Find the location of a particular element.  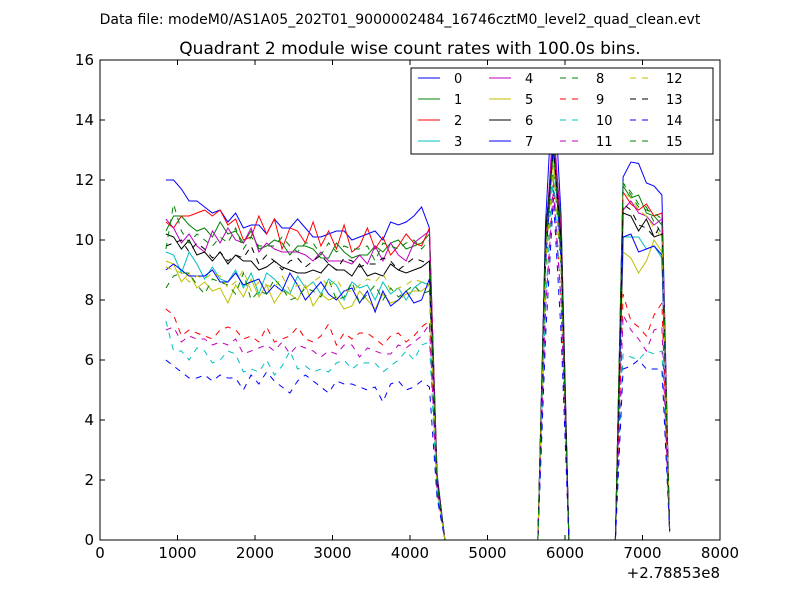

legend-label-2: 2 is located at coordinates (458, 121).